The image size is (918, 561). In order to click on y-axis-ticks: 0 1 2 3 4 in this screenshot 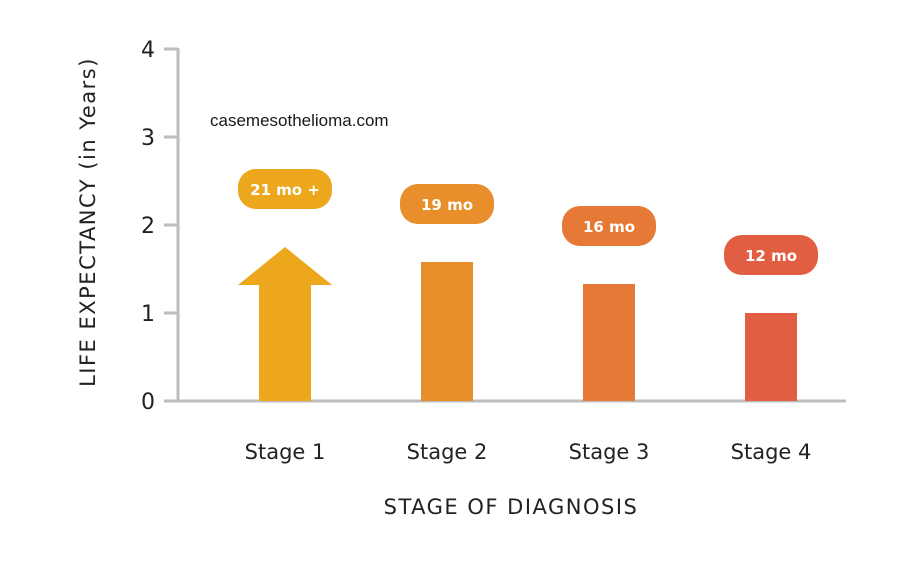, I will do `click(159, 226)`.